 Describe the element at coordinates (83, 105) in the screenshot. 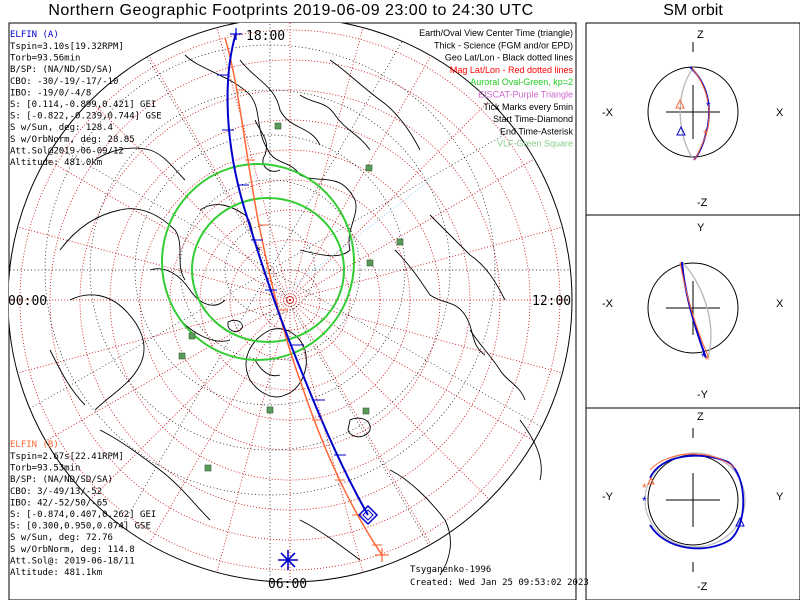

I see `info-line: S: [0.114,-0.899,0.421] GEI` at that location.